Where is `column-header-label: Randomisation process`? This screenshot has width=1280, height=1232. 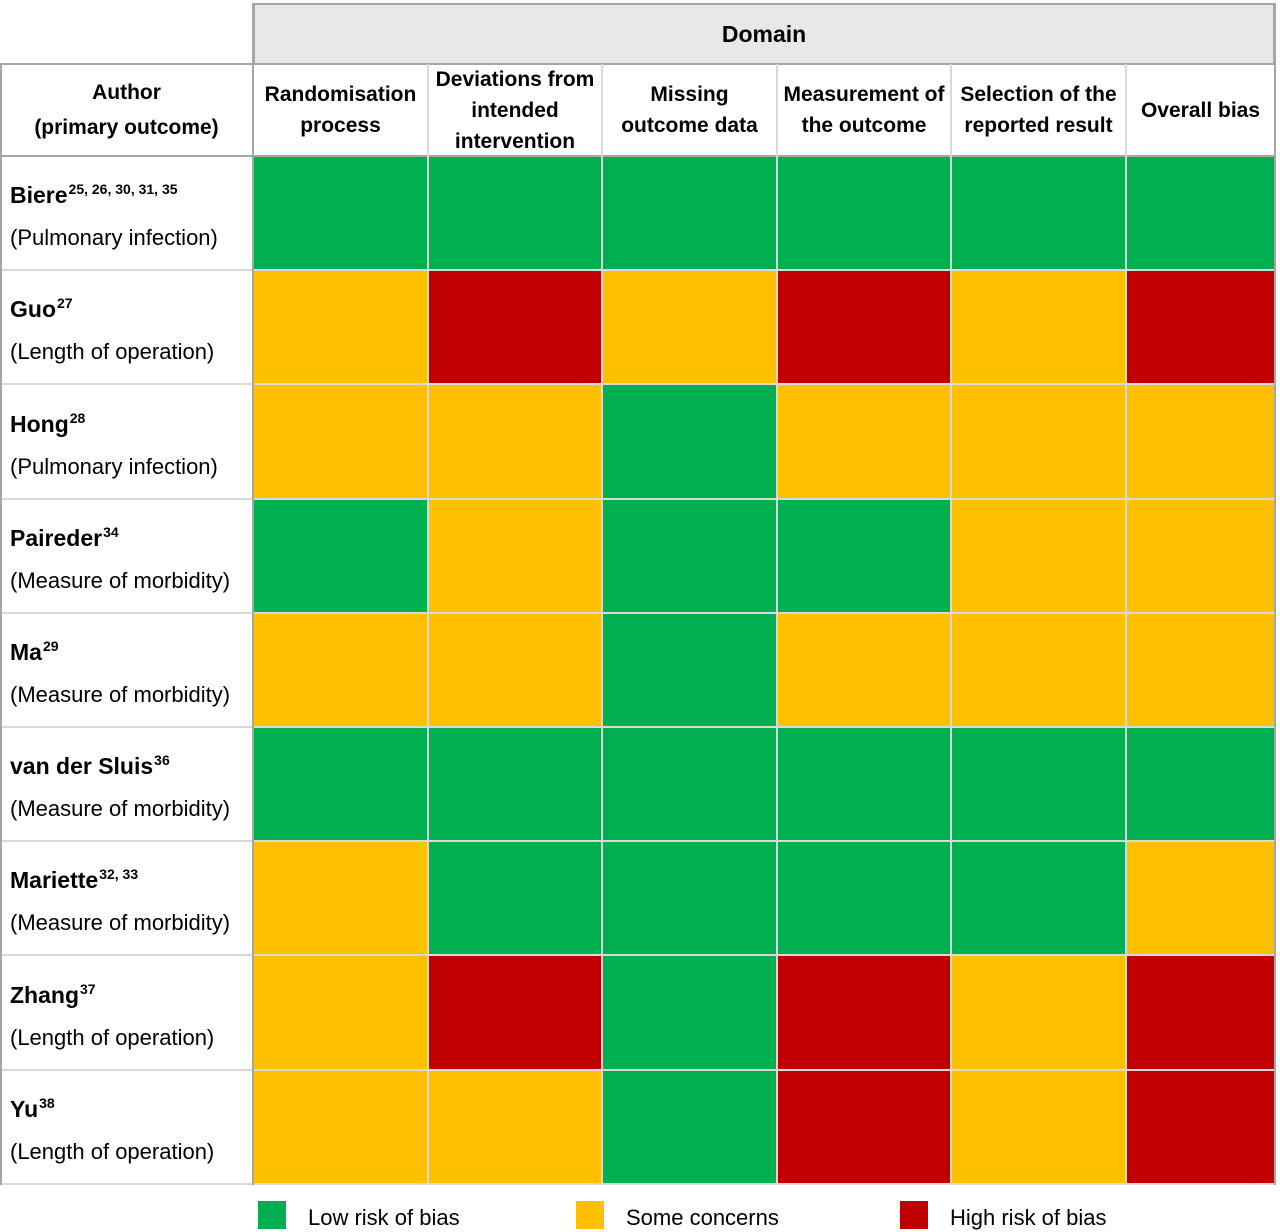
column-header-label: Randomisation process is located at coordinates (340, 110).